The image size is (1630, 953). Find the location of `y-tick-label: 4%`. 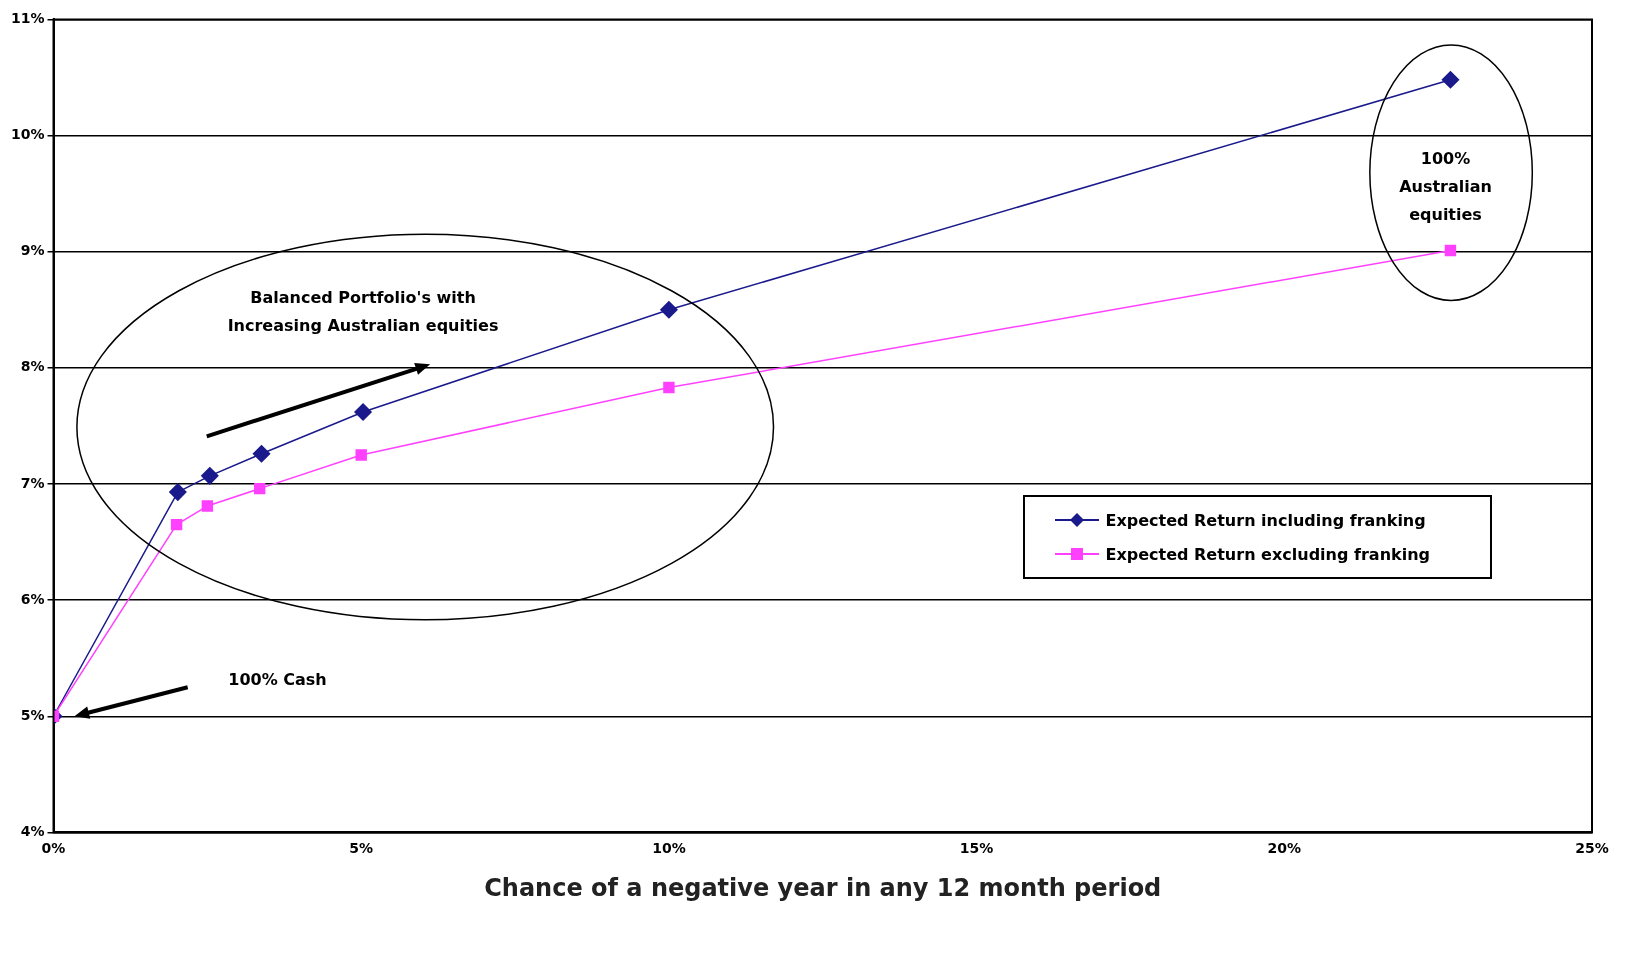

y-tick-label: 4% is located at coordinates (32, 831).